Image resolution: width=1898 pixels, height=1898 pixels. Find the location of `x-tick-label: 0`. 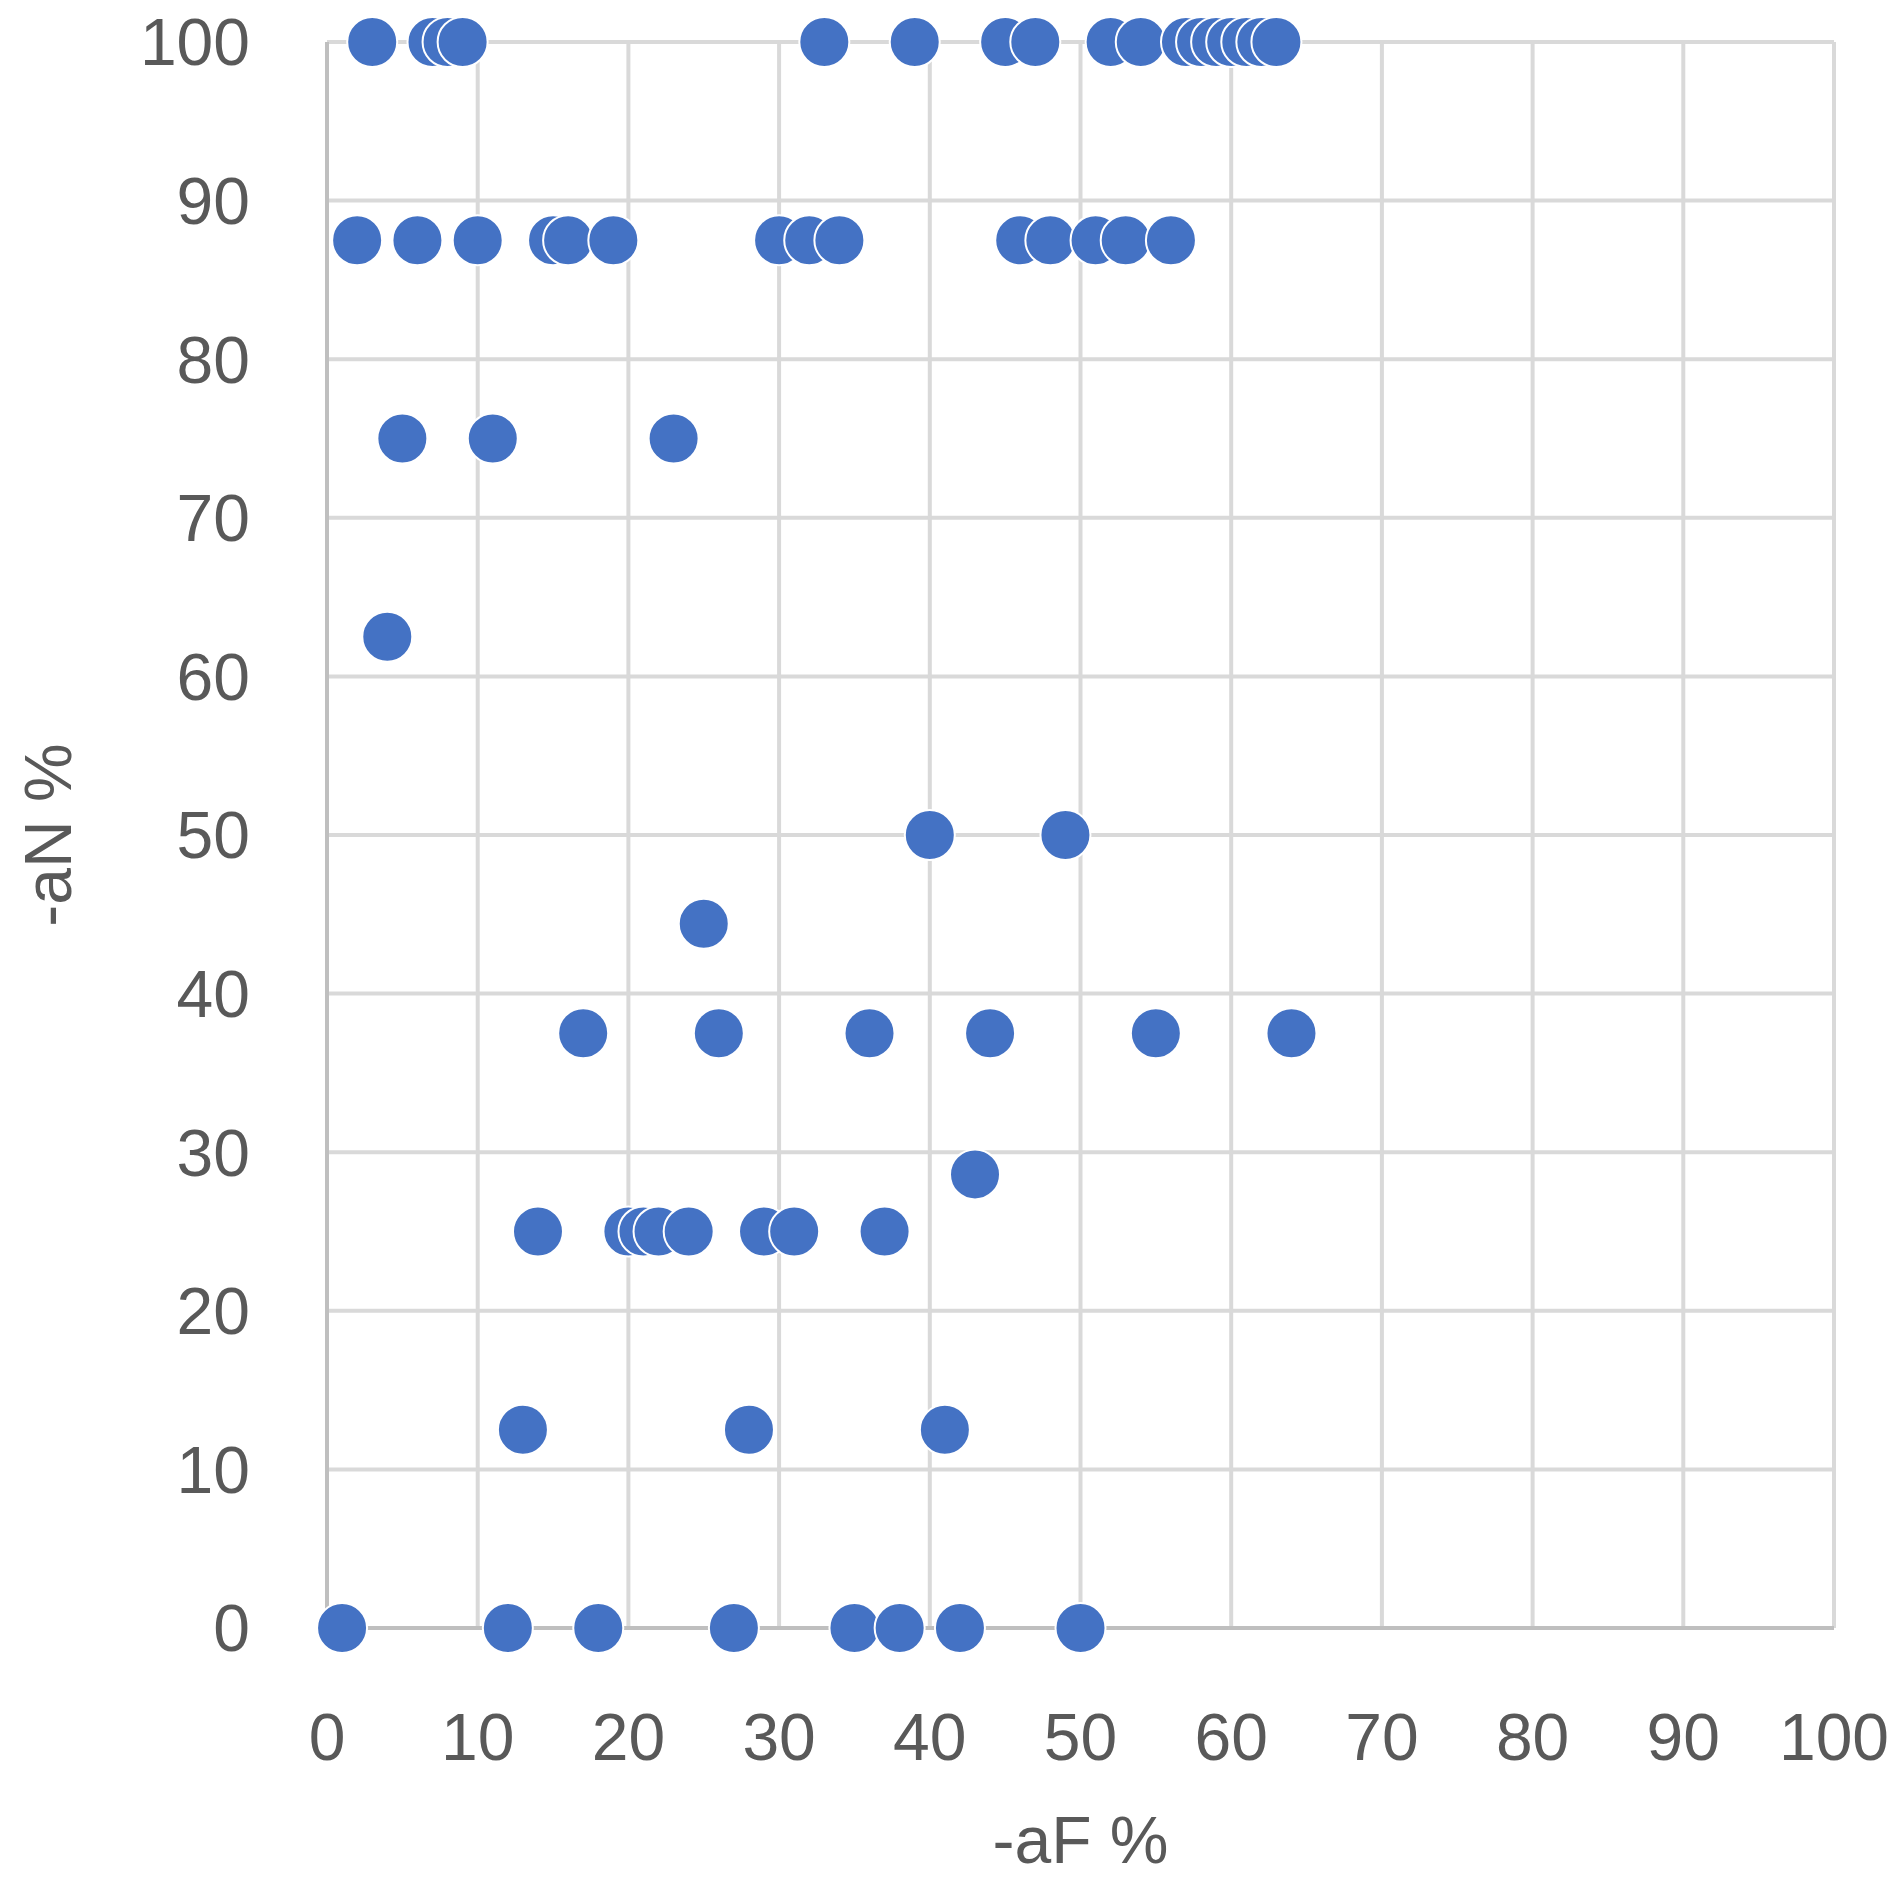

x-tick-label: 0 is located at coordinates (327, 1736).